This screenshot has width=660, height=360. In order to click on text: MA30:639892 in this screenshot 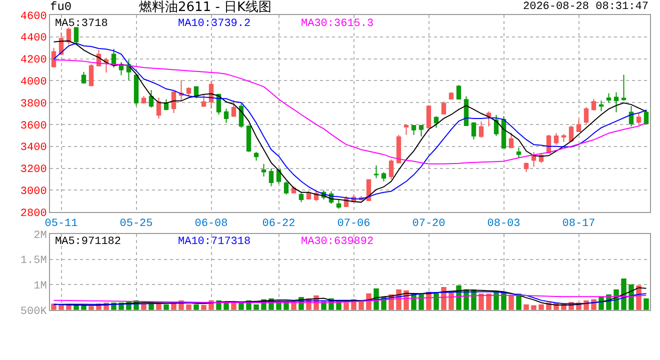, I will do `click(337, 242)`.